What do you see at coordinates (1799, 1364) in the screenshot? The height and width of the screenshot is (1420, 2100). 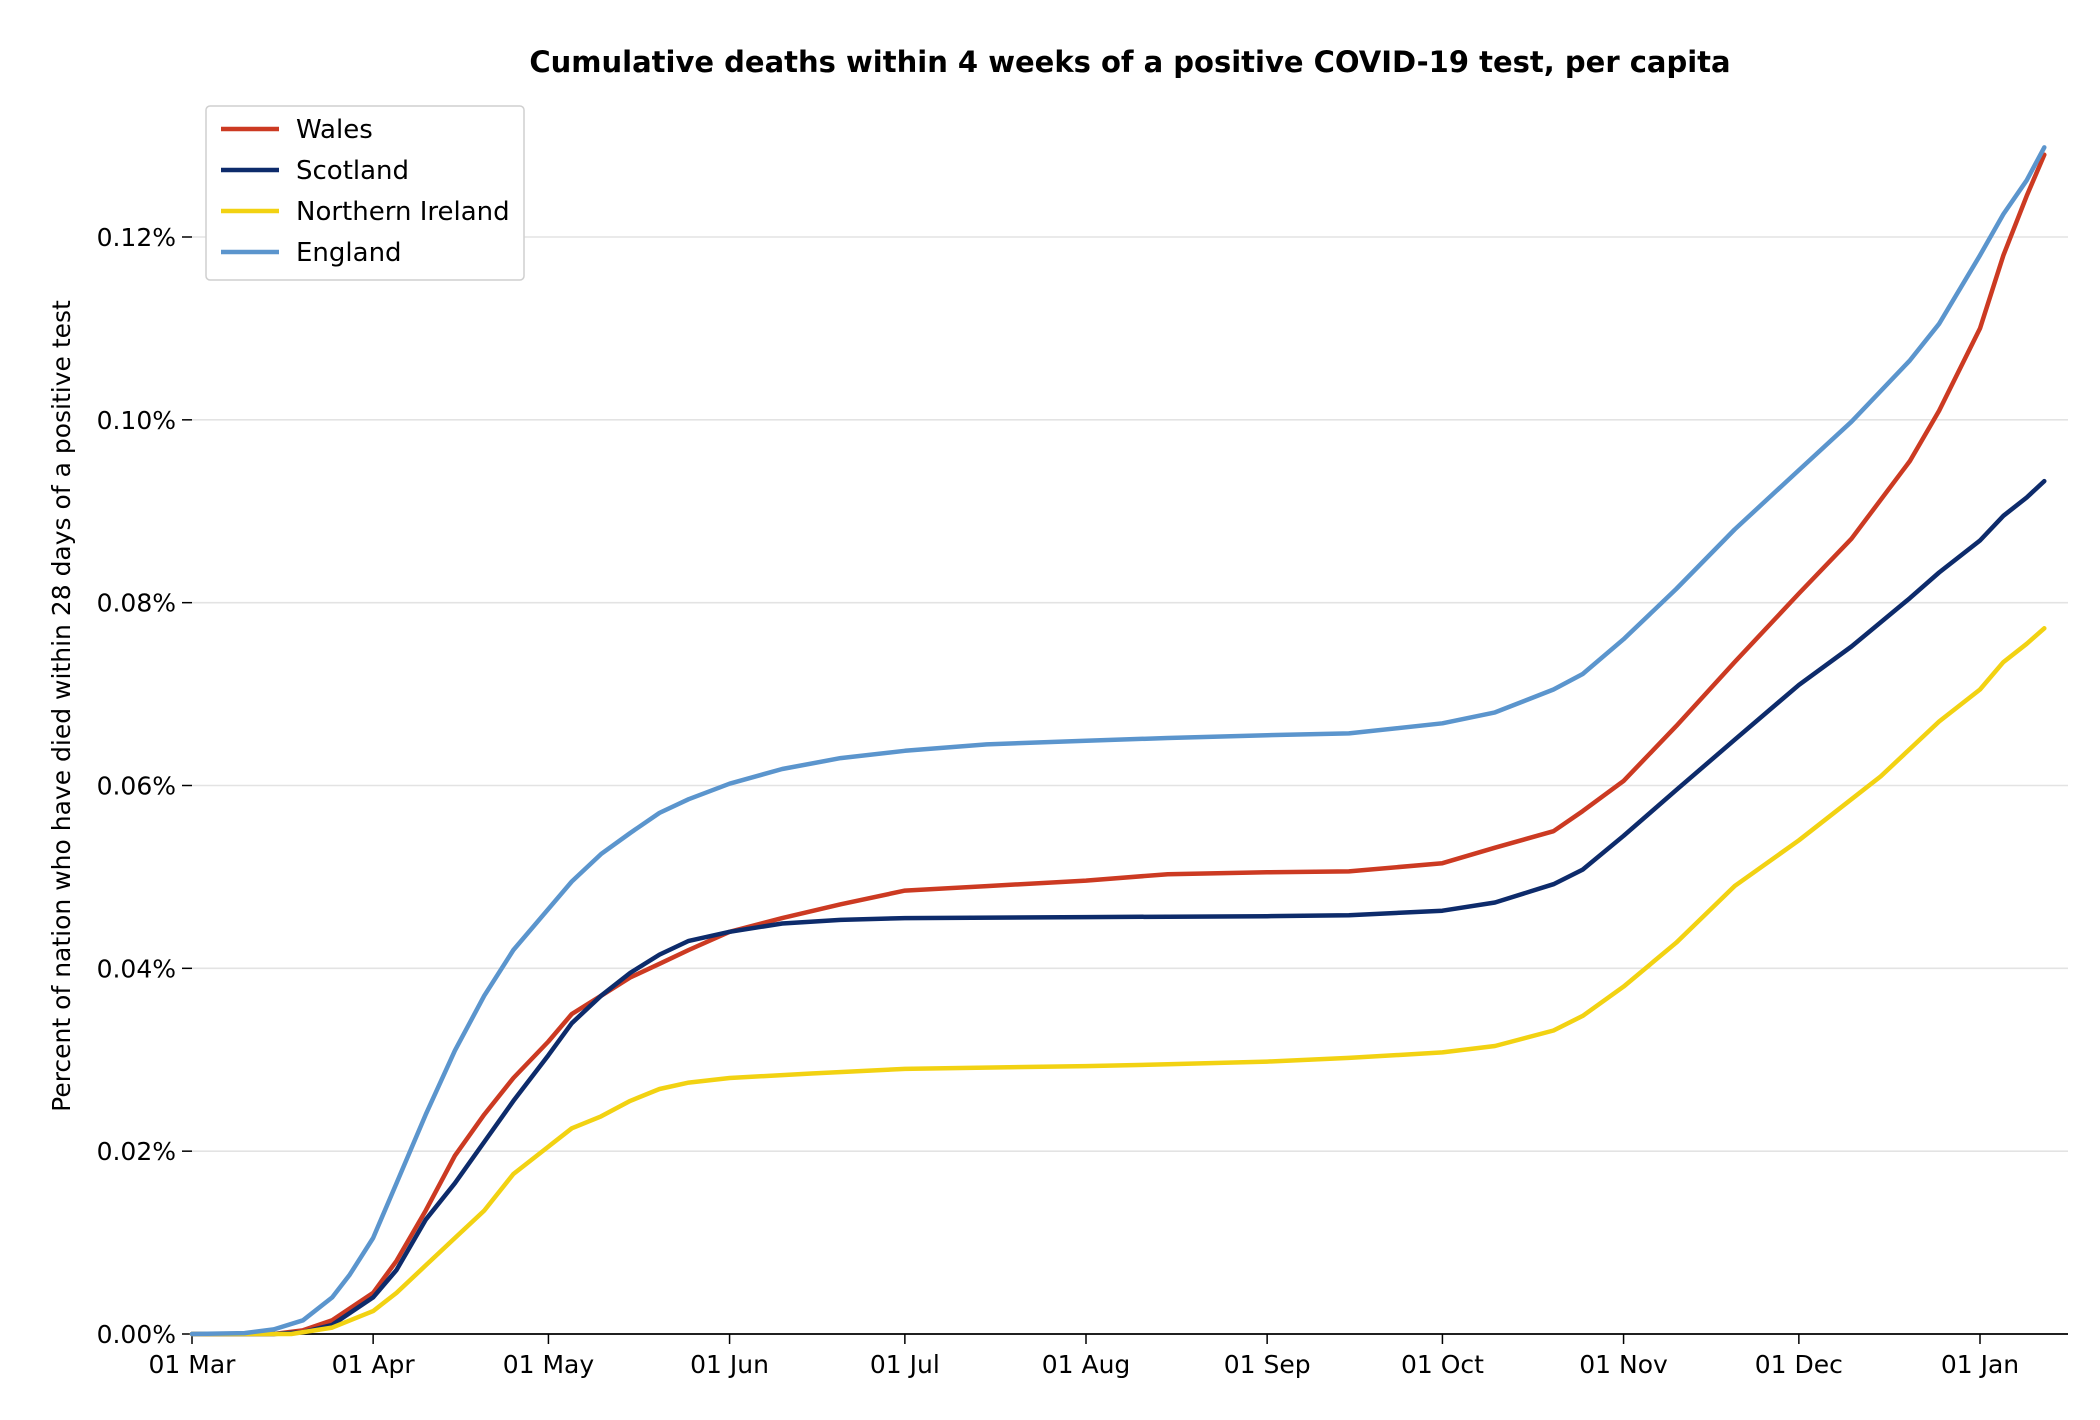 I see `x-tick-label: 01 Dec` at bounding box center [1799, 1364].